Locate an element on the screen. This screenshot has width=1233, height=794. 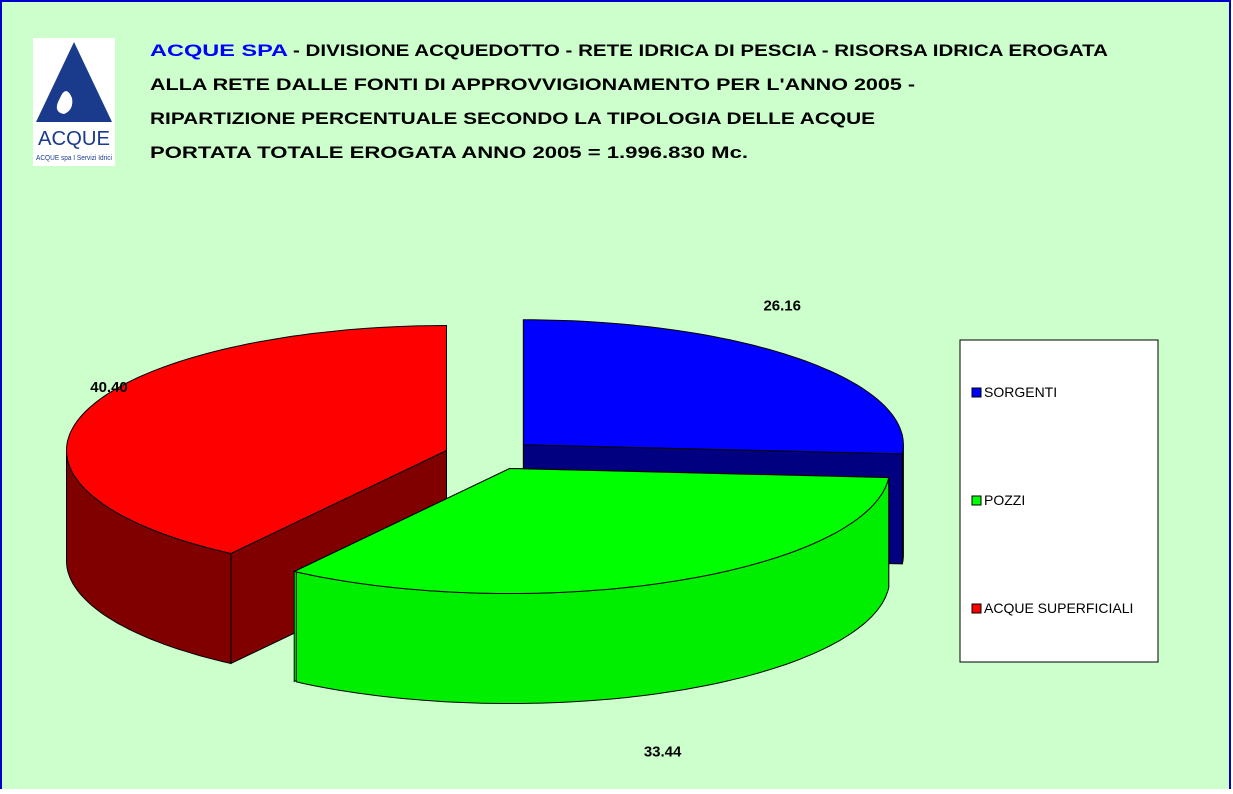
slice-side is located at coordinates (903, 504).